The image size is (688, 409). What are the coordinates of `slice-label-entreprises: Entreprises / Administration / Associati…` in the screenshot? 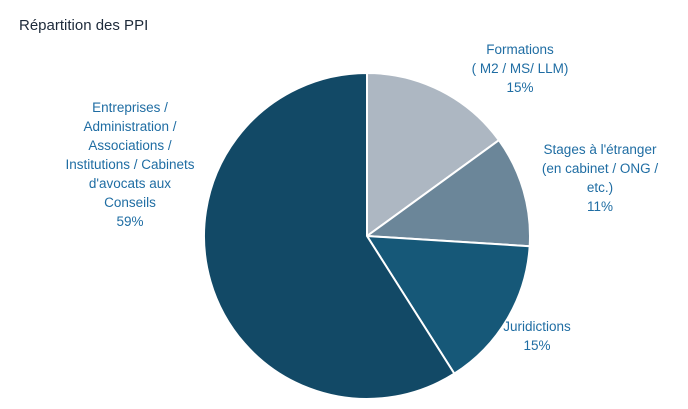 It's located at (130, 164).